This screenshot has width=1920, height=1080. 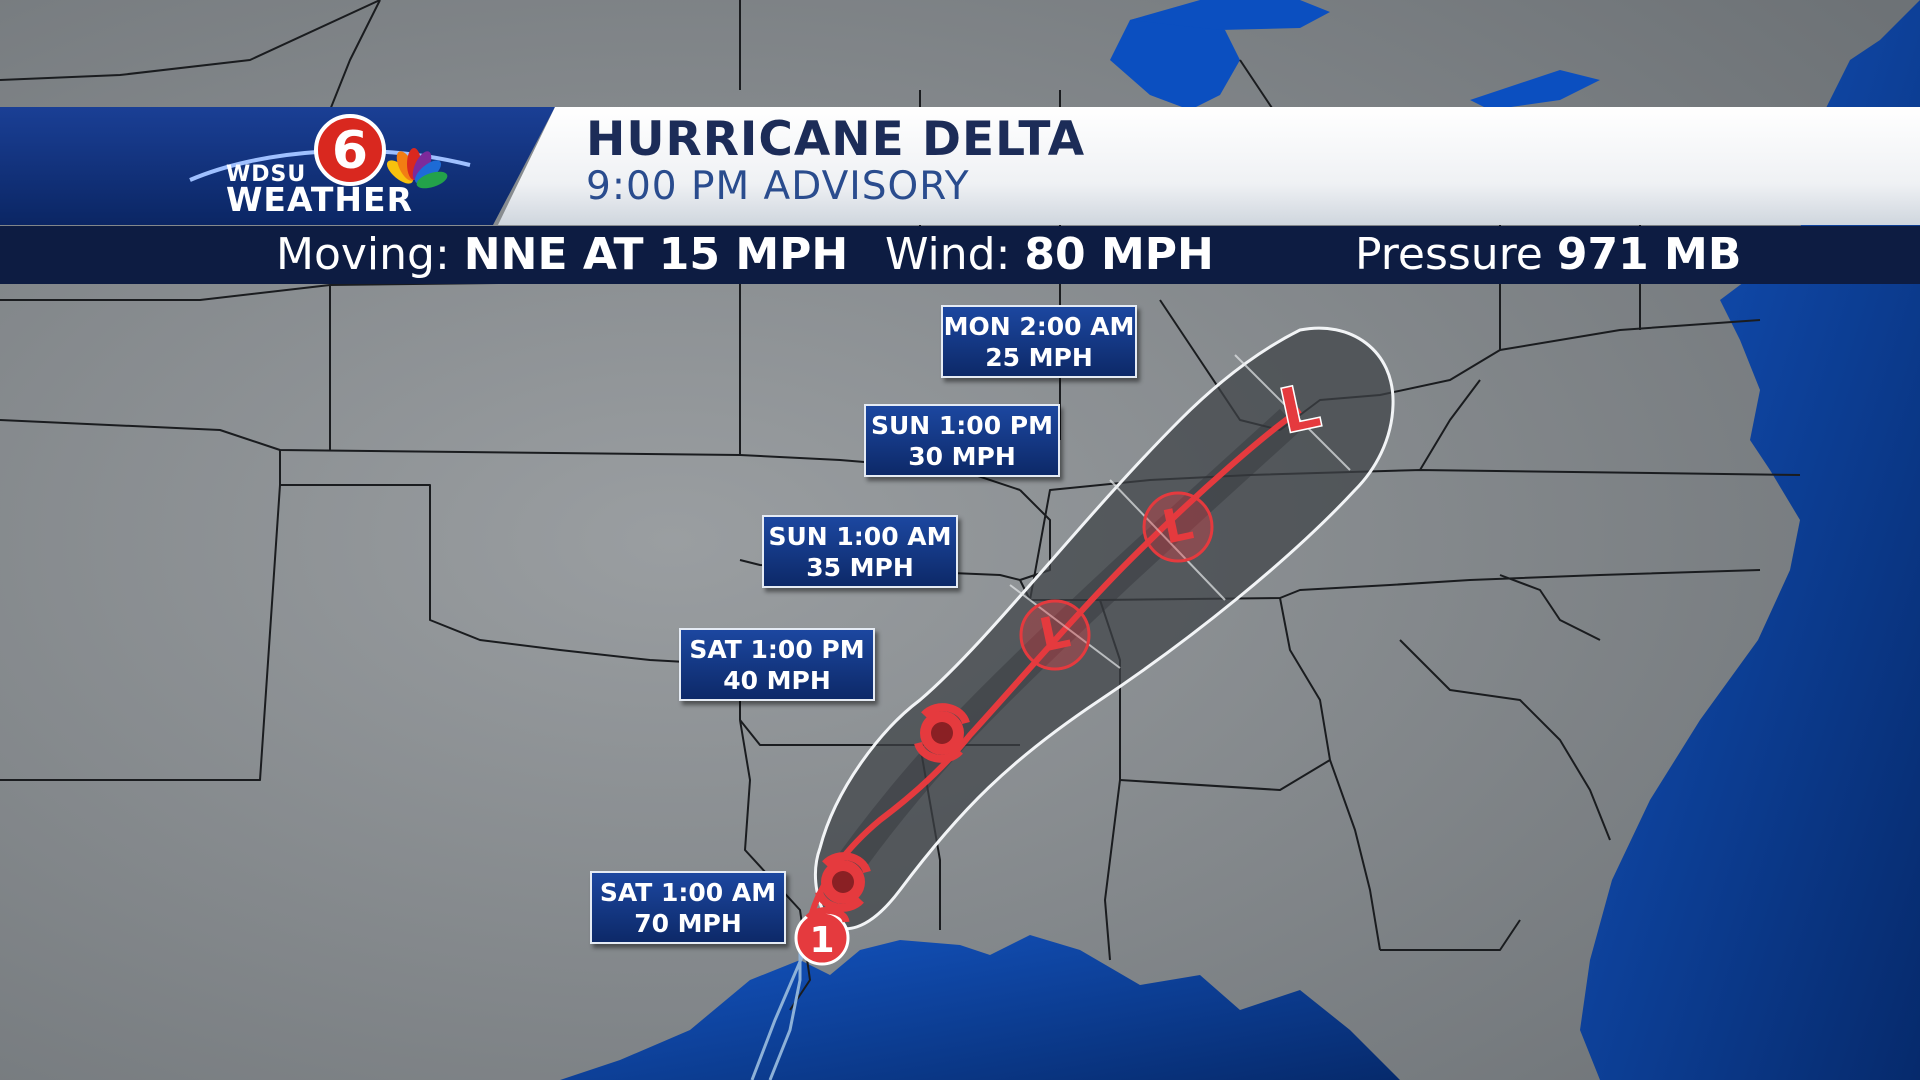 What do you see at coordinates (962, 425) in the screenshot?
I see `forecast-time: SUN 1:00 PM` at bounding box center [962, 425].